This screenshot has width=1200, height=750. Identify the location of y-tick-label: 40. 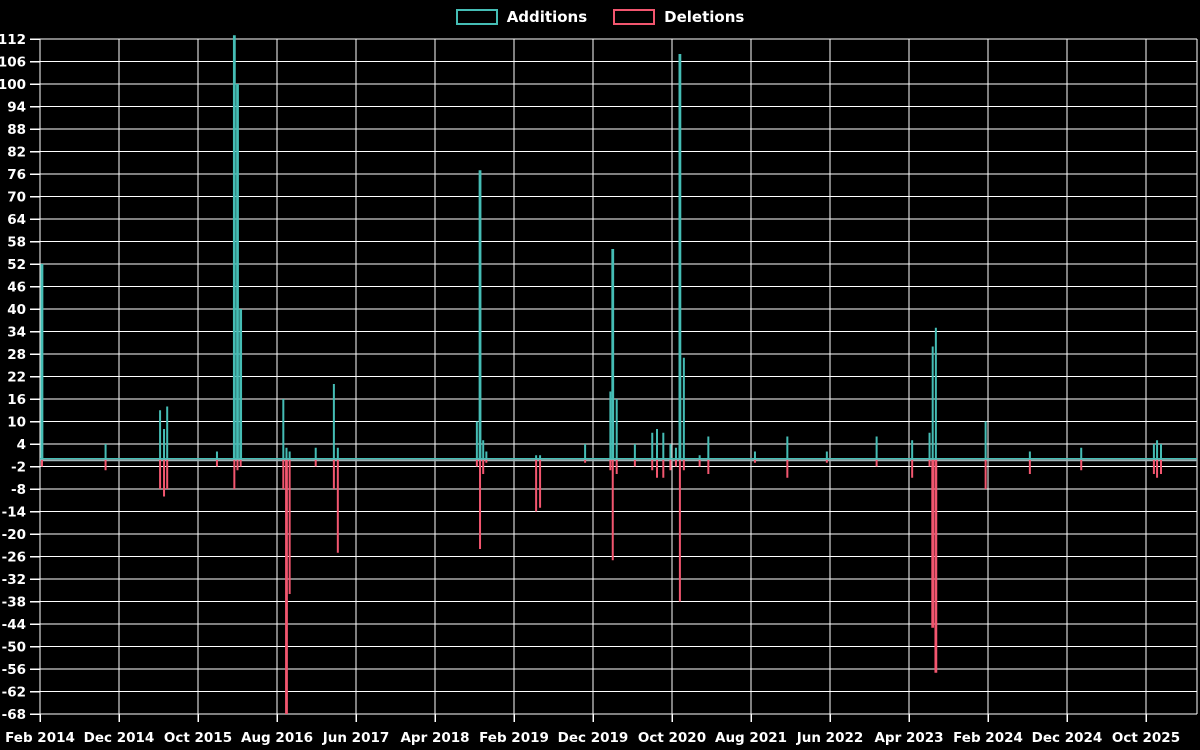
(16, 310).